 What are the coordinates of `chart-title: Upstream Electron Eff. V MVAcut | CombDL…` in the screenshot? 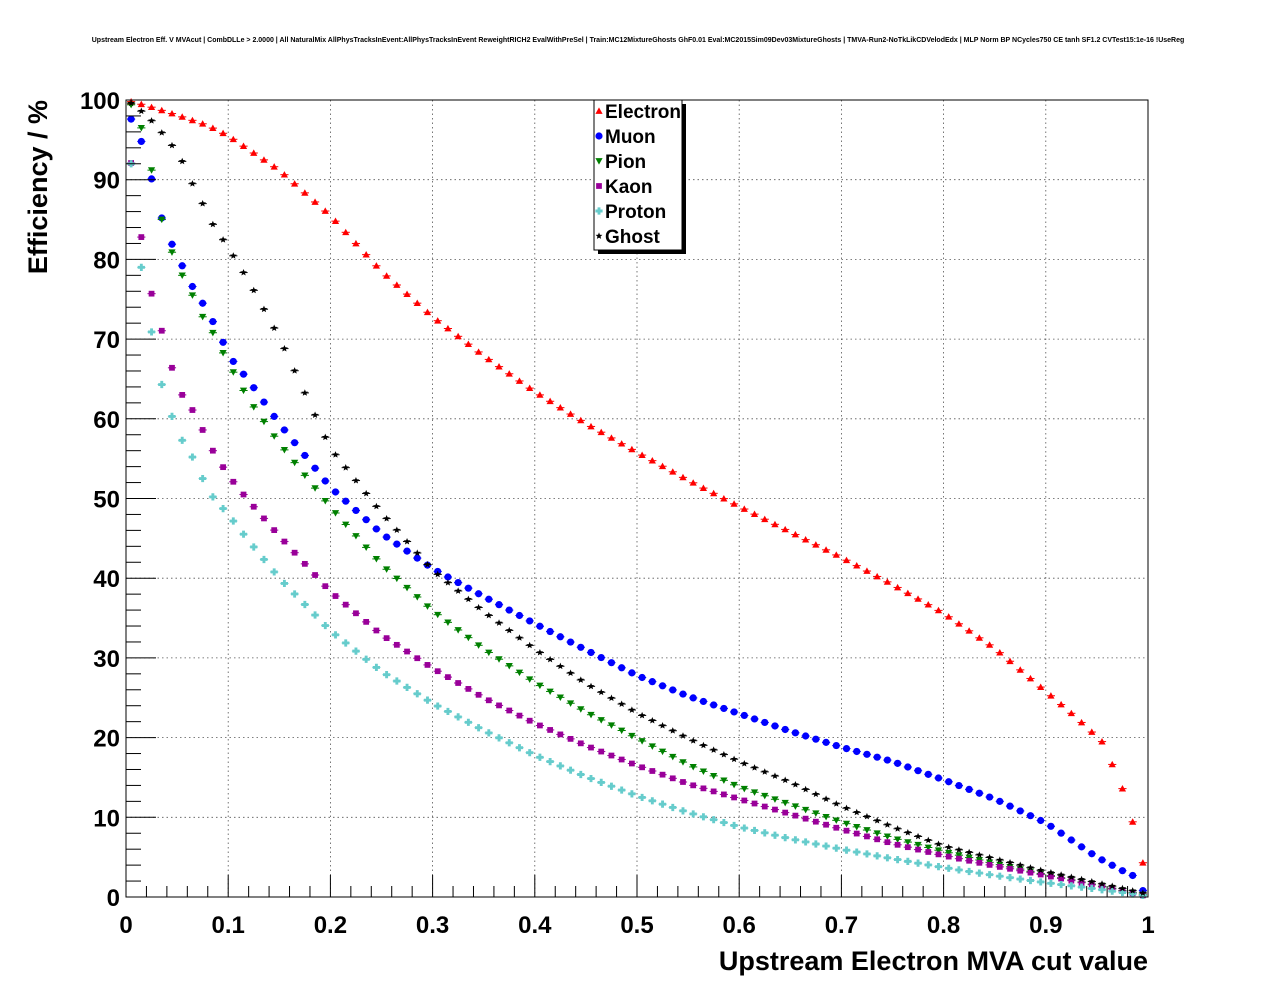 It's located at (638, 40).